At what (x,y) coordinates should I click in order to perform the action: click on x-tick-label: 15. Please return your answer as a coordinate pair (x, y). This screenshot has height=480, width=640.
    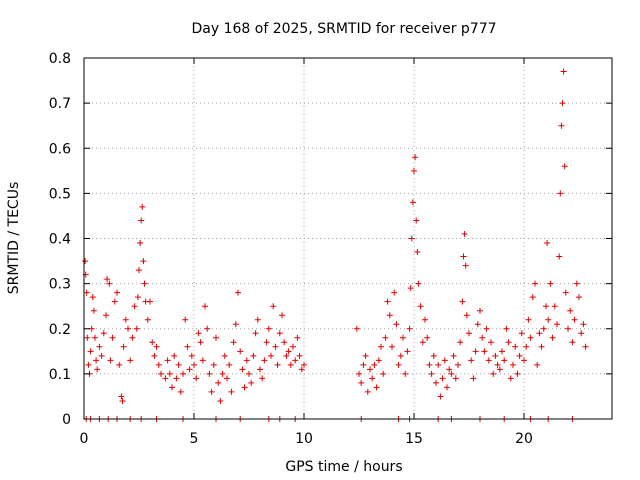
    Looking at the image, I should click on (414, 439).